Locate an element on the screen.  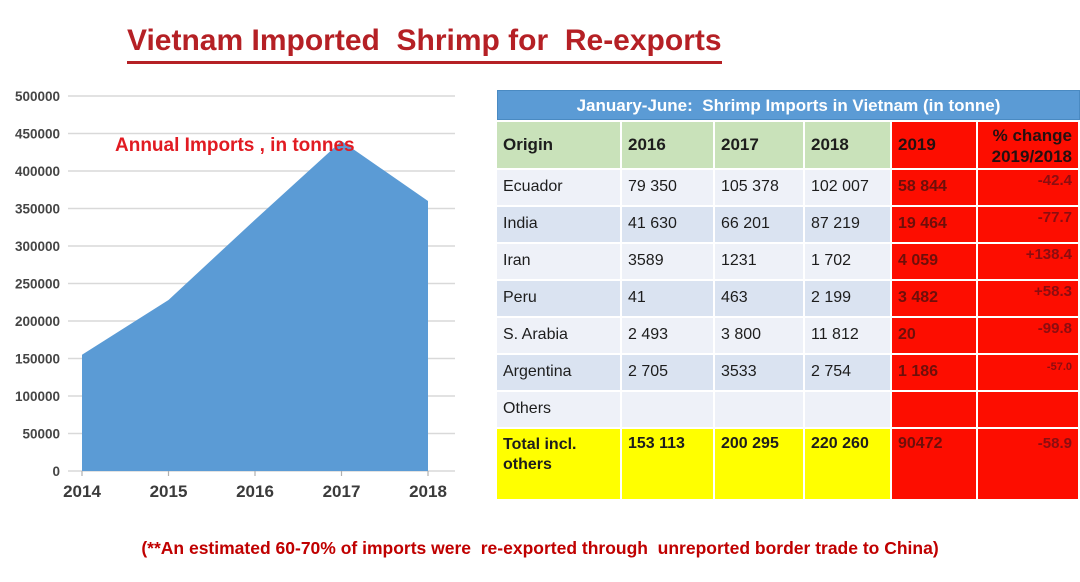
cell-pct-change: -42.4 is located at coordinates (1029, 188).